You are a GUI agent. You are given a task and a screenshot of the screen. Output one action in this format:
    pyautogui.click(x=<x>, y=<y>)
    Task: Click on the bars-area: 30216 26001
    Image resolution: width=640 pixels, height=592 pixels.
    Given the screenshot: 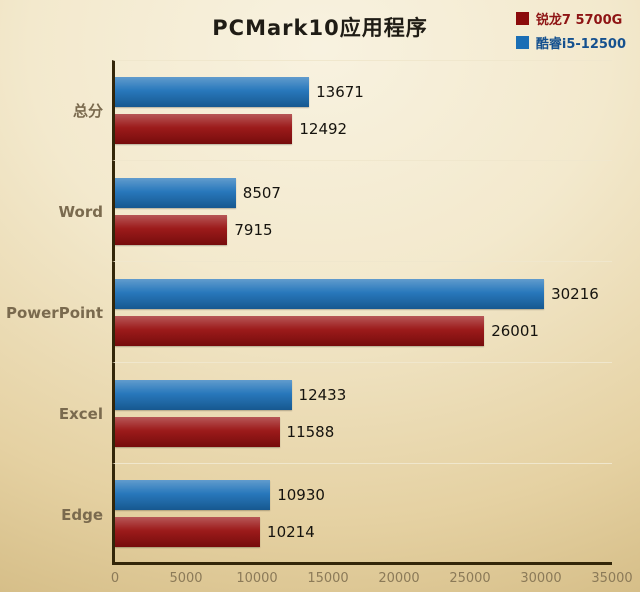 What is the action you would take?
    pyautogui.click(x=362, y=312)
    